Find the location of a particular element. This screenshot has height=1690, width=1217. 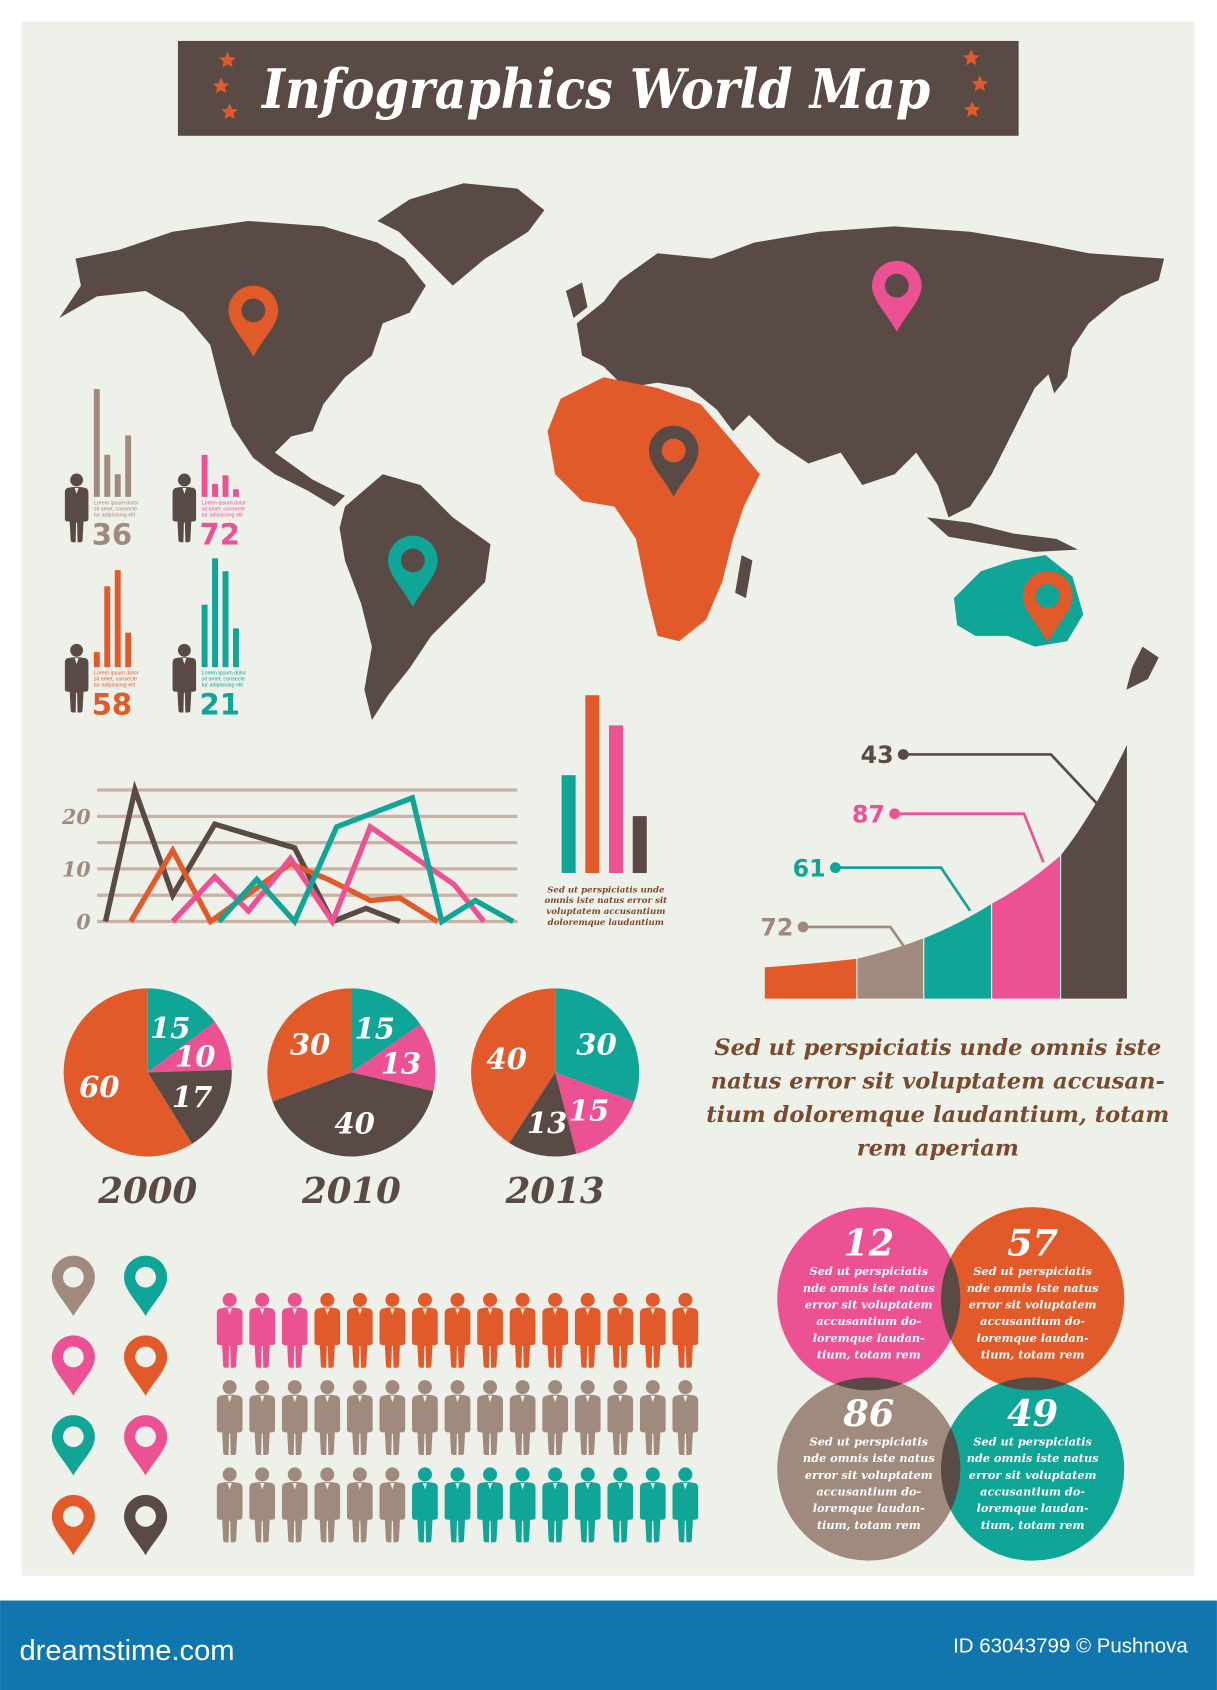

line-series-orange is located at coordinates (283, 885).